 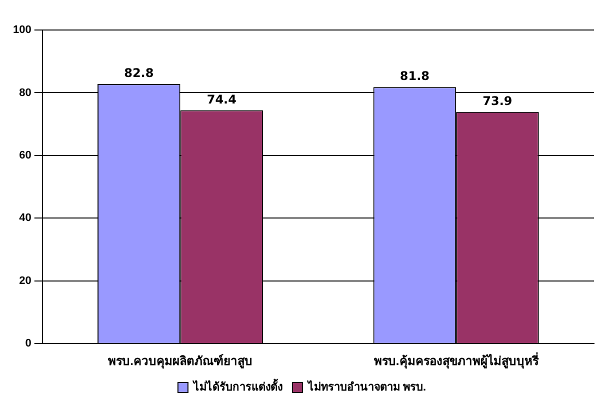 What do you see at coordinates (415, 76) in the screenshot?
I see `data-label: 81.8` at bounding box center [415, 76].